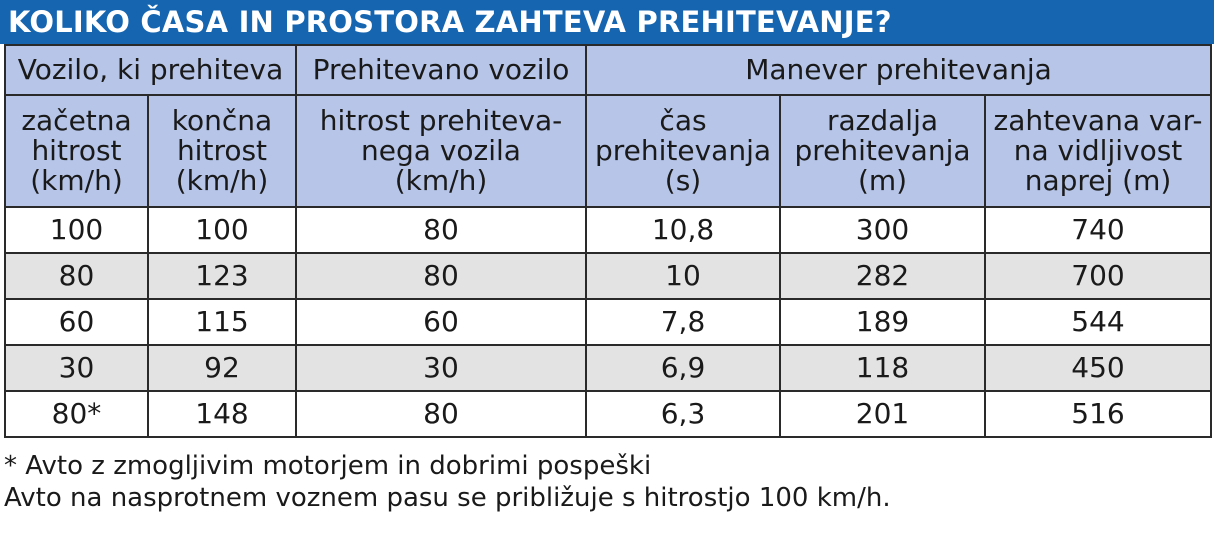  I want to click on table-row: 30 92 30 6,9 118 450, so click(608, 368).